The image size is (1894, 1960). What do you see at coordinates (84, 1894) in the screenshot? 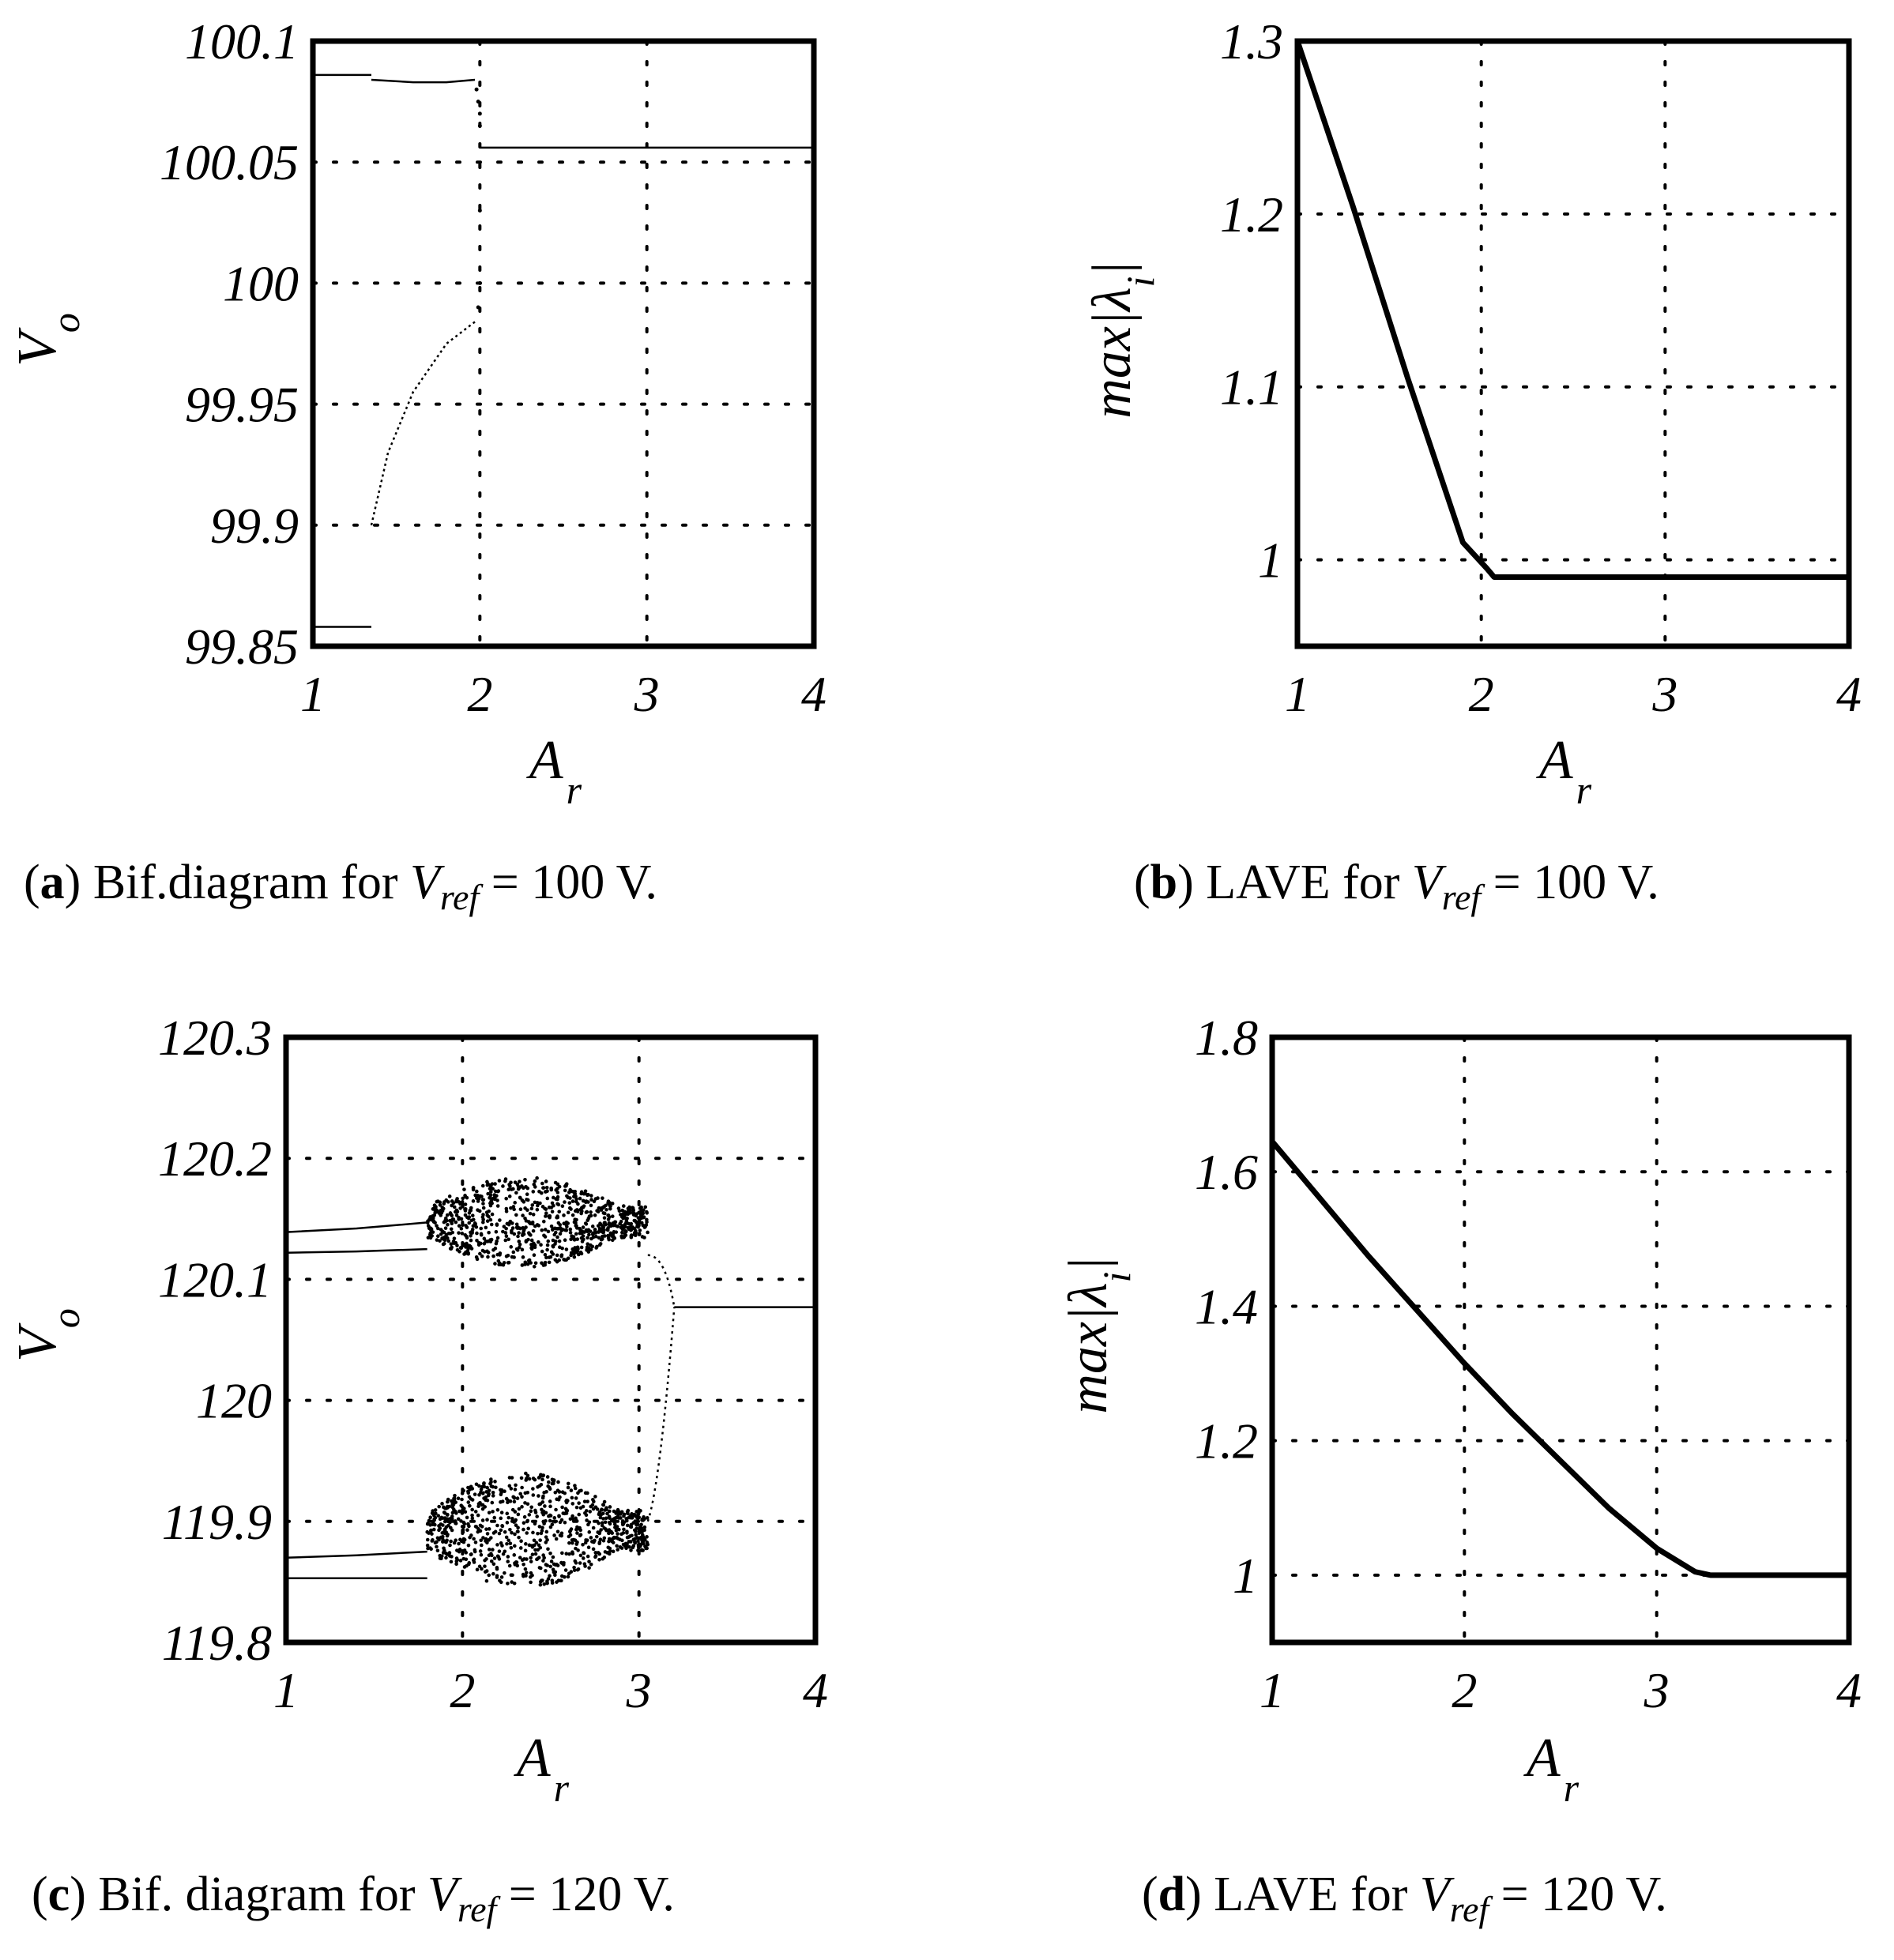
I see `caption-close-paren: )` at bounding box center [84, 1894].